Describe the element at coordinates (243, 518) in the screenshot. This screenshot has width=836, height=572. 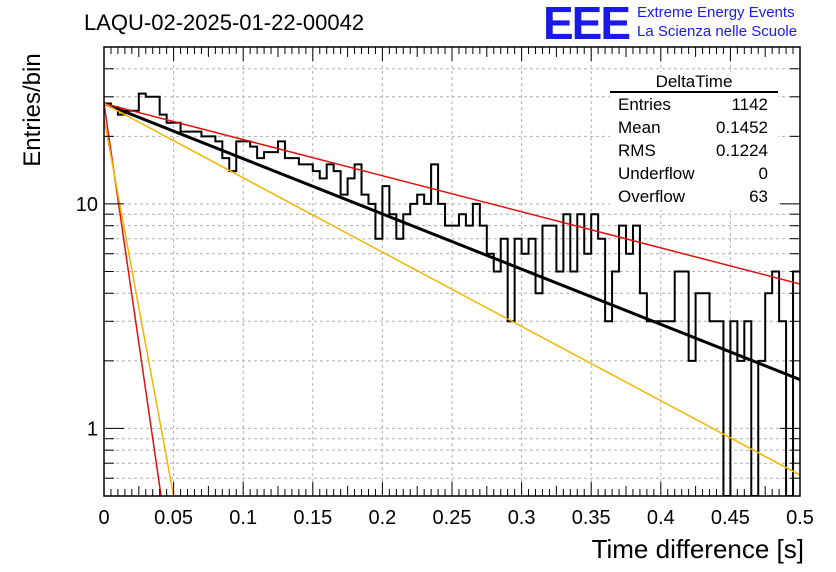
I see `x-tick-label: 0.1` at that location.